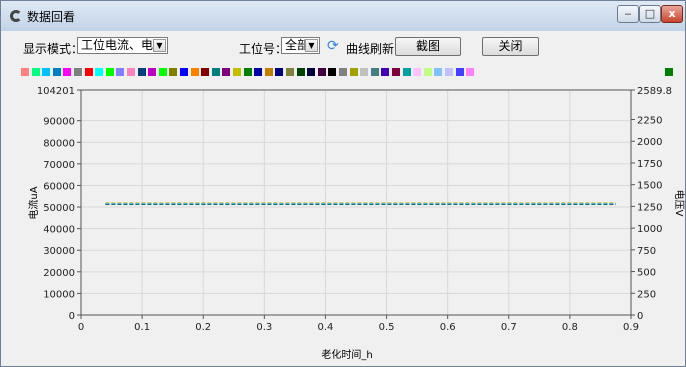  I want to click on refresh-icon: ⟳, so click(333, 46).